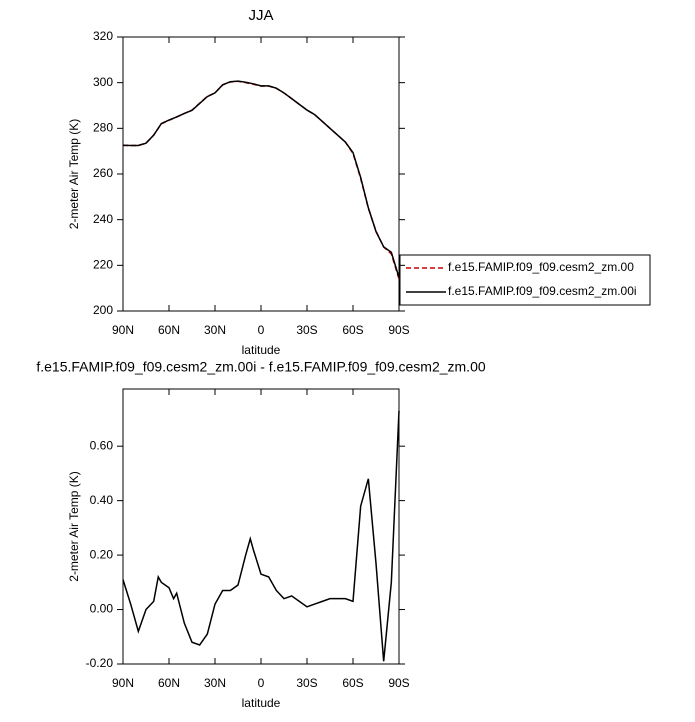 The height and width of the screenshot is (722, 695). Describe the element at coordinates (103, 82) in the screenshot. I see `y-tick-label: 300` at that location.